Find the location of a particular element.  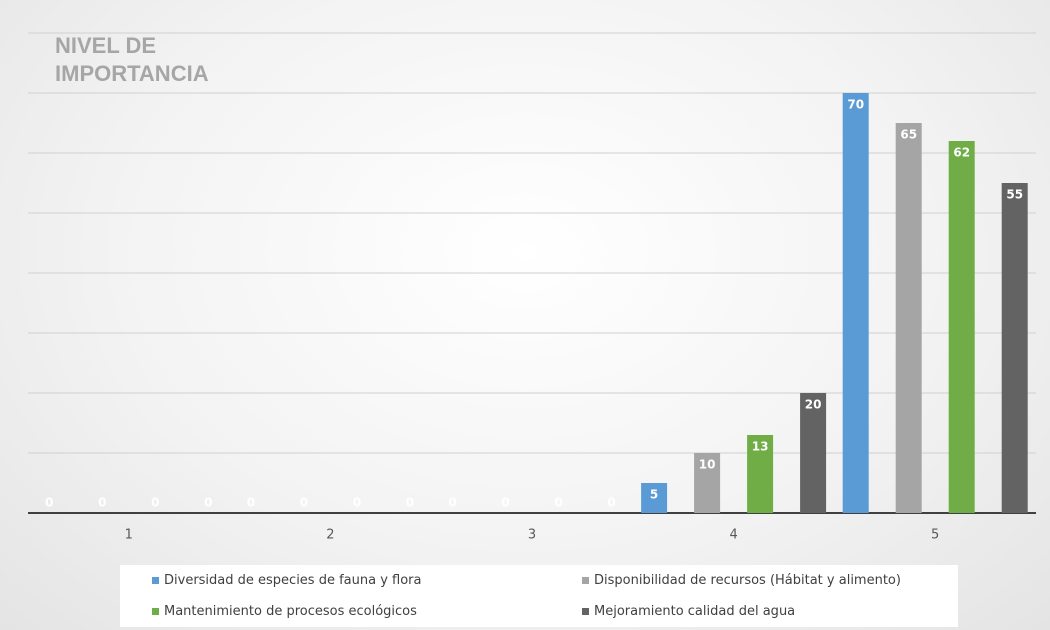

x-tick-label: 1 is located at coordinates (129, 535).